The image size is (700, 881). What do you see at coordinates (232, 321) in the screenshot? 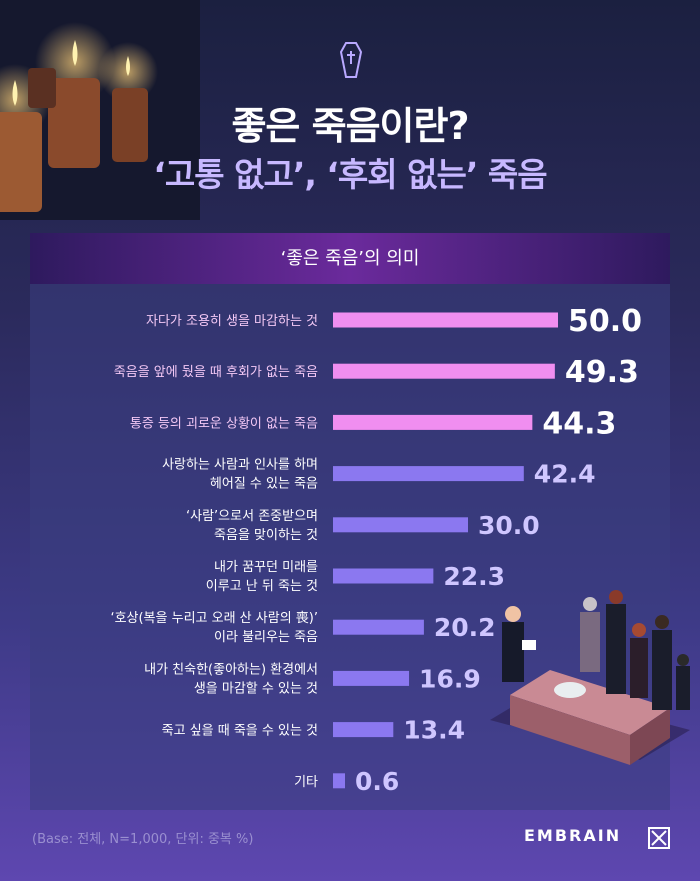
I see `category-label: 자다가 조용히 생을 마감하는 것` at bounding box center [232, 321].